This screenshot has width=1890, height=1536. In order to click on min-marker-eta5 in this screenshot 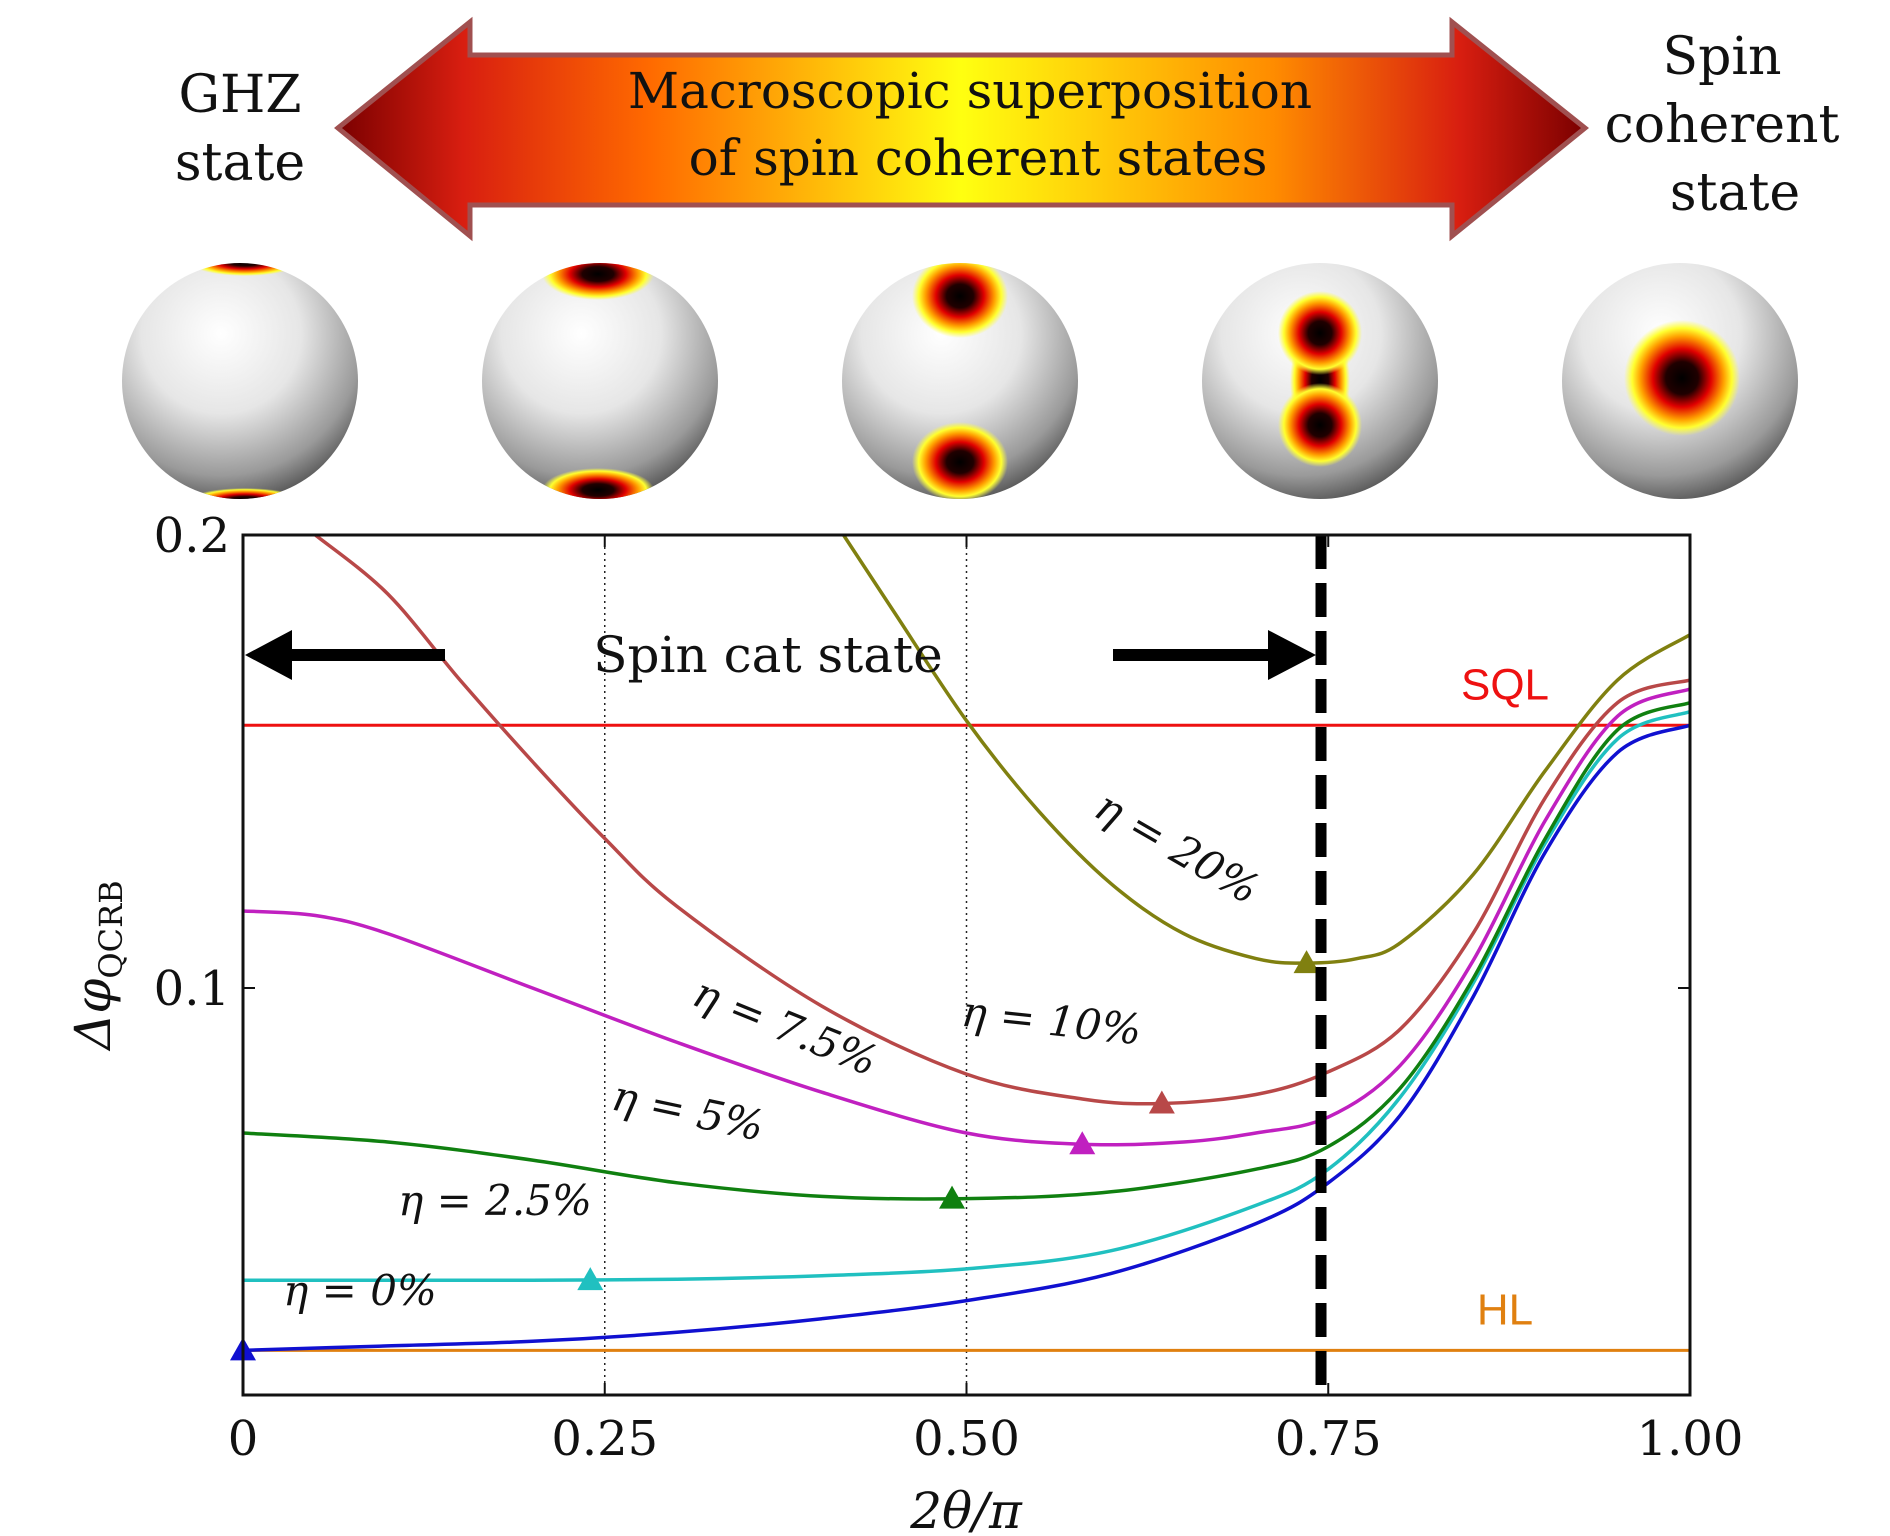, I will do `click(952, 1197)`.